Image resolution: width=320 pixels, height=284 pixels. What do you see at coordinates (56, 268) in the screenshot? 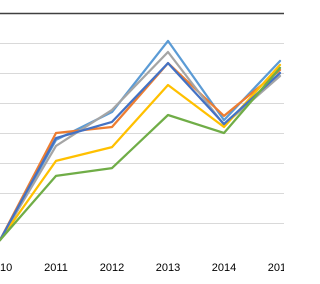
I see `x-tick-label: 2011` at bounding box center [56, 268].